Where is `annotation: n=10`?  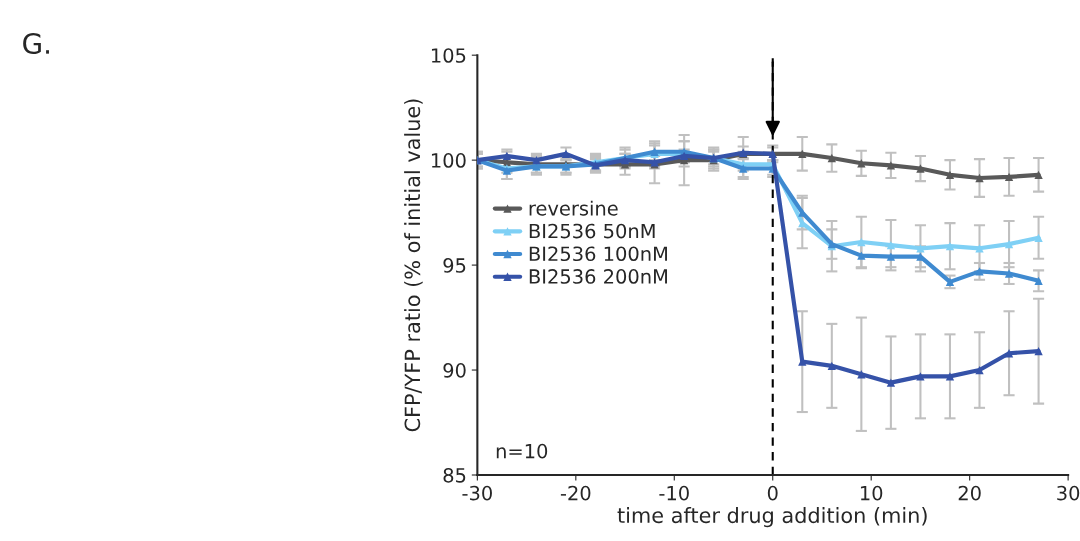 annotation: n=10 is located at coordinates (522, 451).